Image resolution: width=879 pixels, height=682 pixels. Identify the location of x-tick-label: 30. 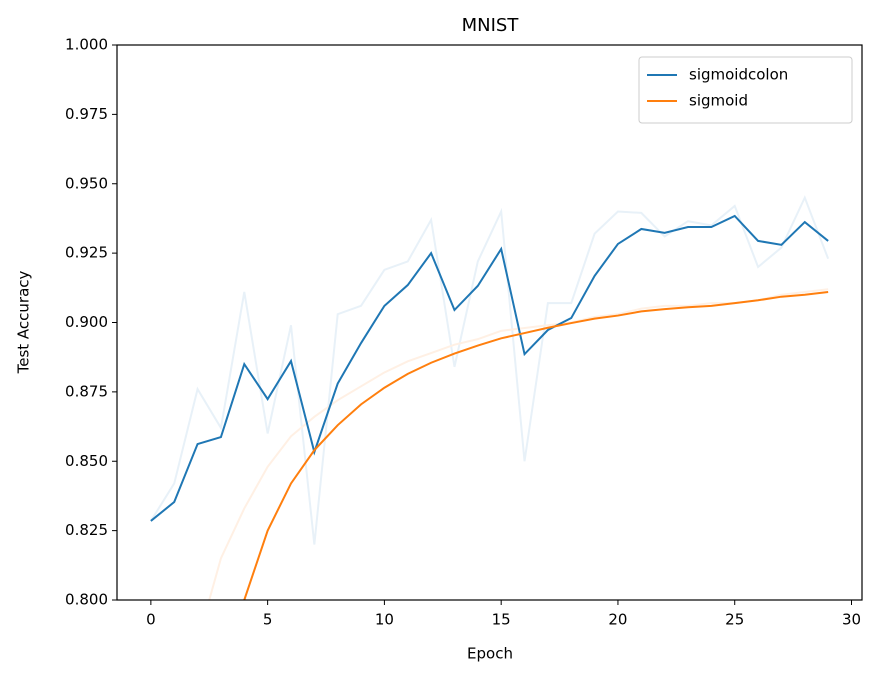
(851, 620).